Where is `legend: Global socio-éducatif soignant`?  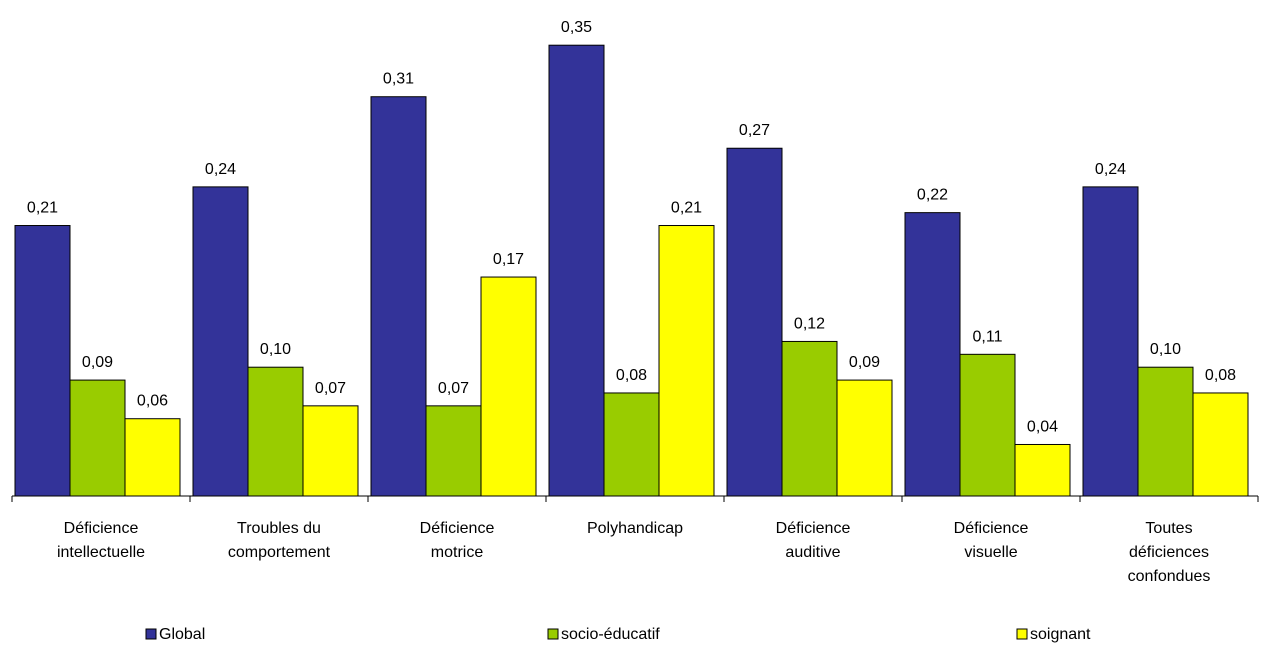 legend: Global socio-éducatif soignant is located at coordinates (618, 634).